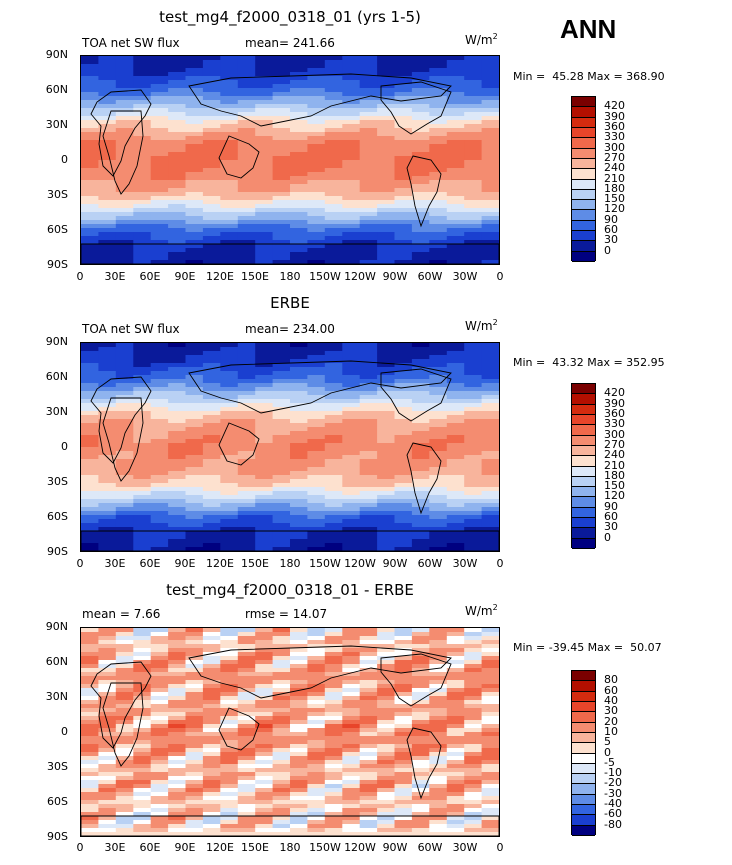 Image resolution: width=732 pixels, height=865 pixels. What do you see at coordinates (56, 54) in the screenshot?
I see `lat-tick-label: 90N` at bounding box center [56, 54].